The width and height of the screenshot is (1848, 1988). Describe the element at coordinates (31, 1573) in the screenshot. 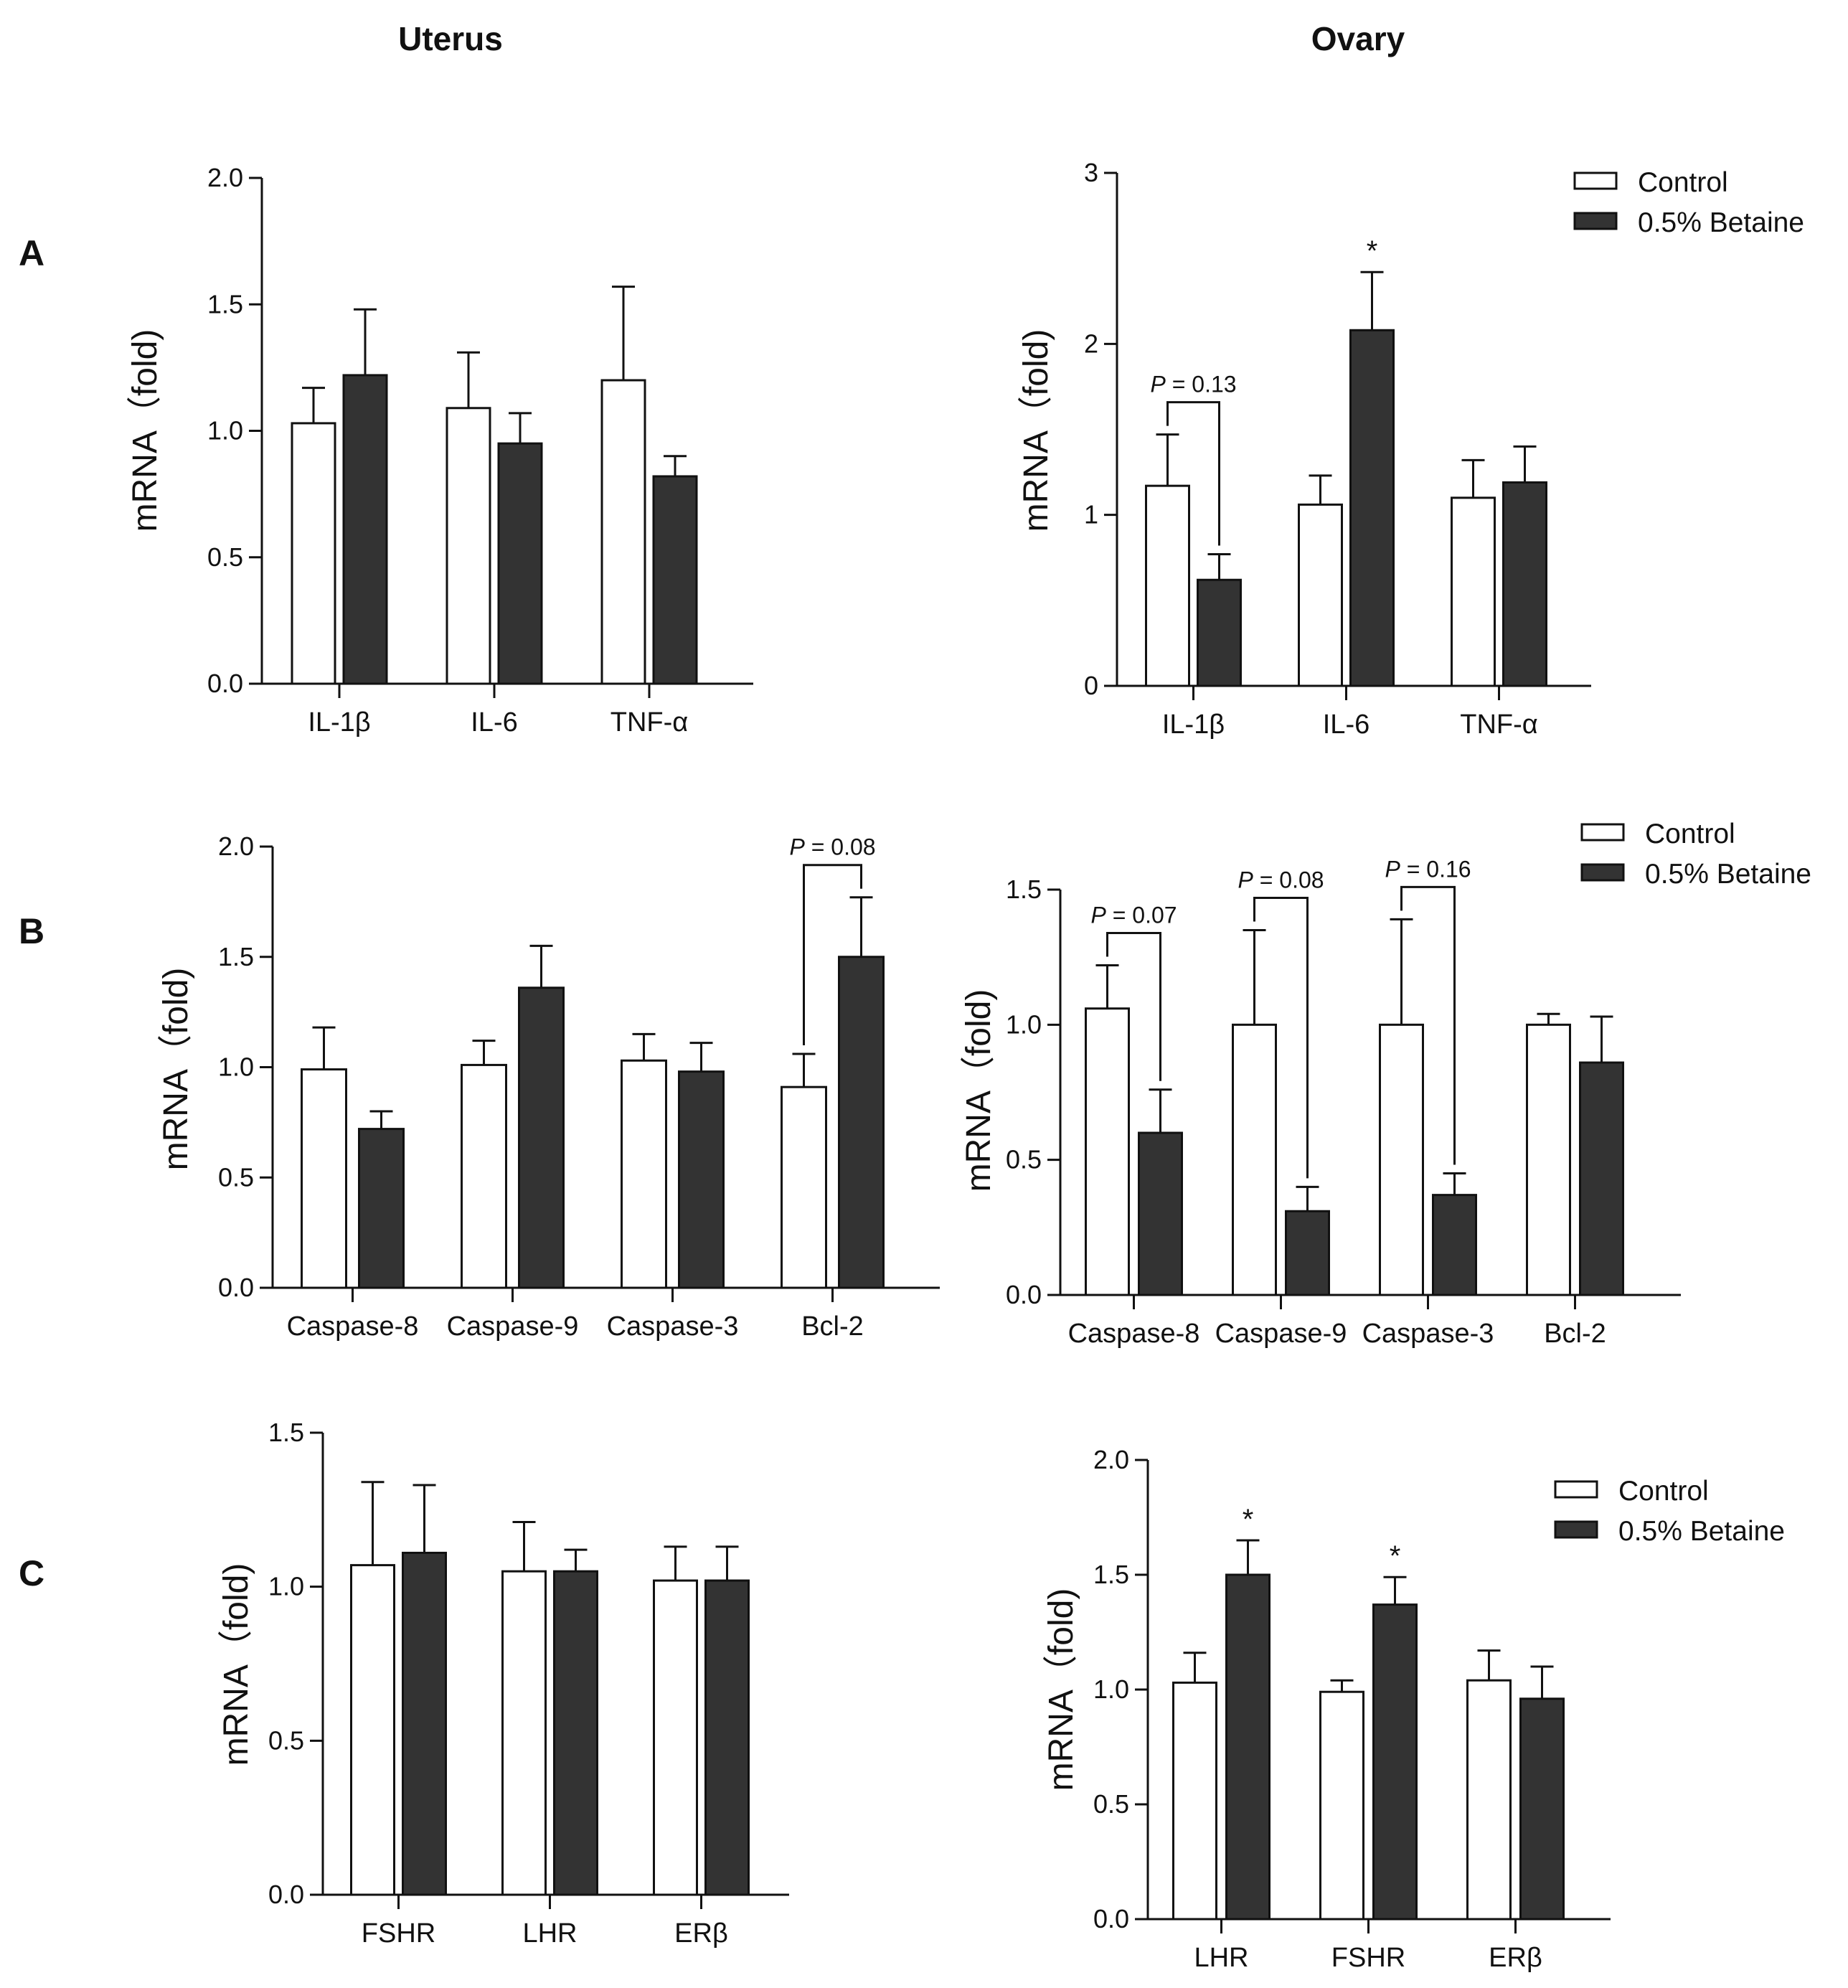

I see `panel-label-c: C` at that location.